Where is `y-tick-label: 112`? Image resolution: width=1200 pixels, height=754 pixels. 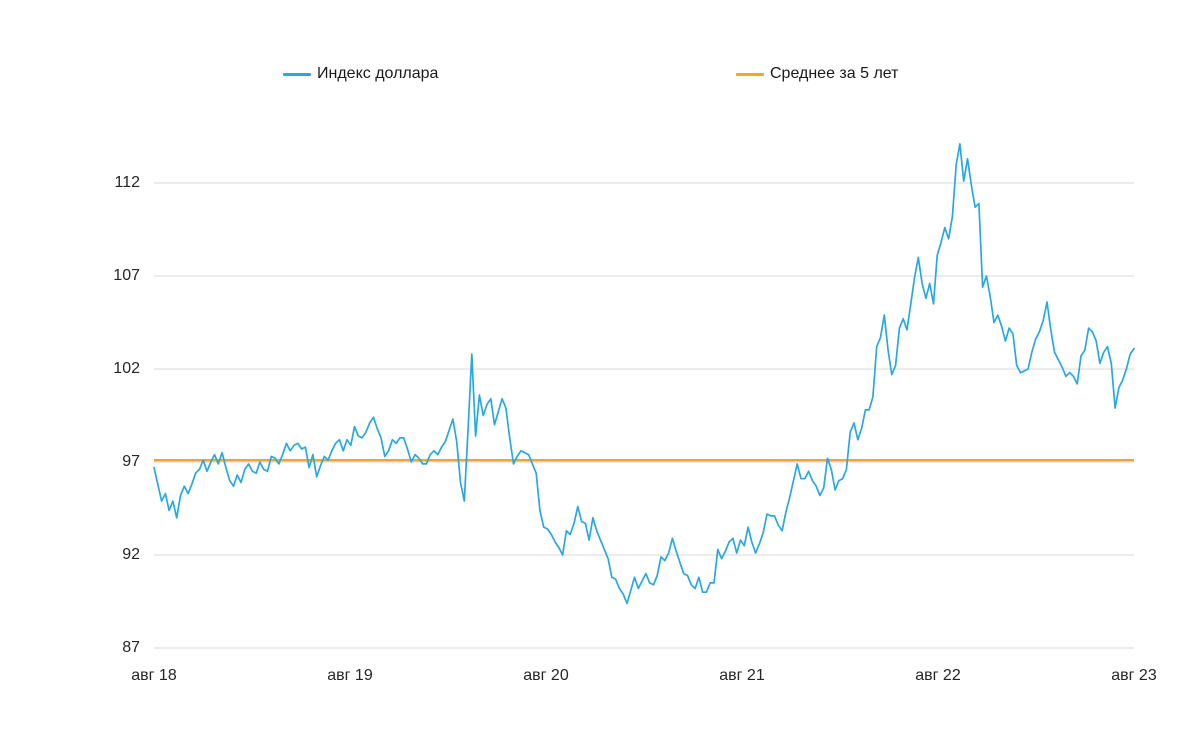 y-tick-label: 112 is located at coordinates (127, 182).